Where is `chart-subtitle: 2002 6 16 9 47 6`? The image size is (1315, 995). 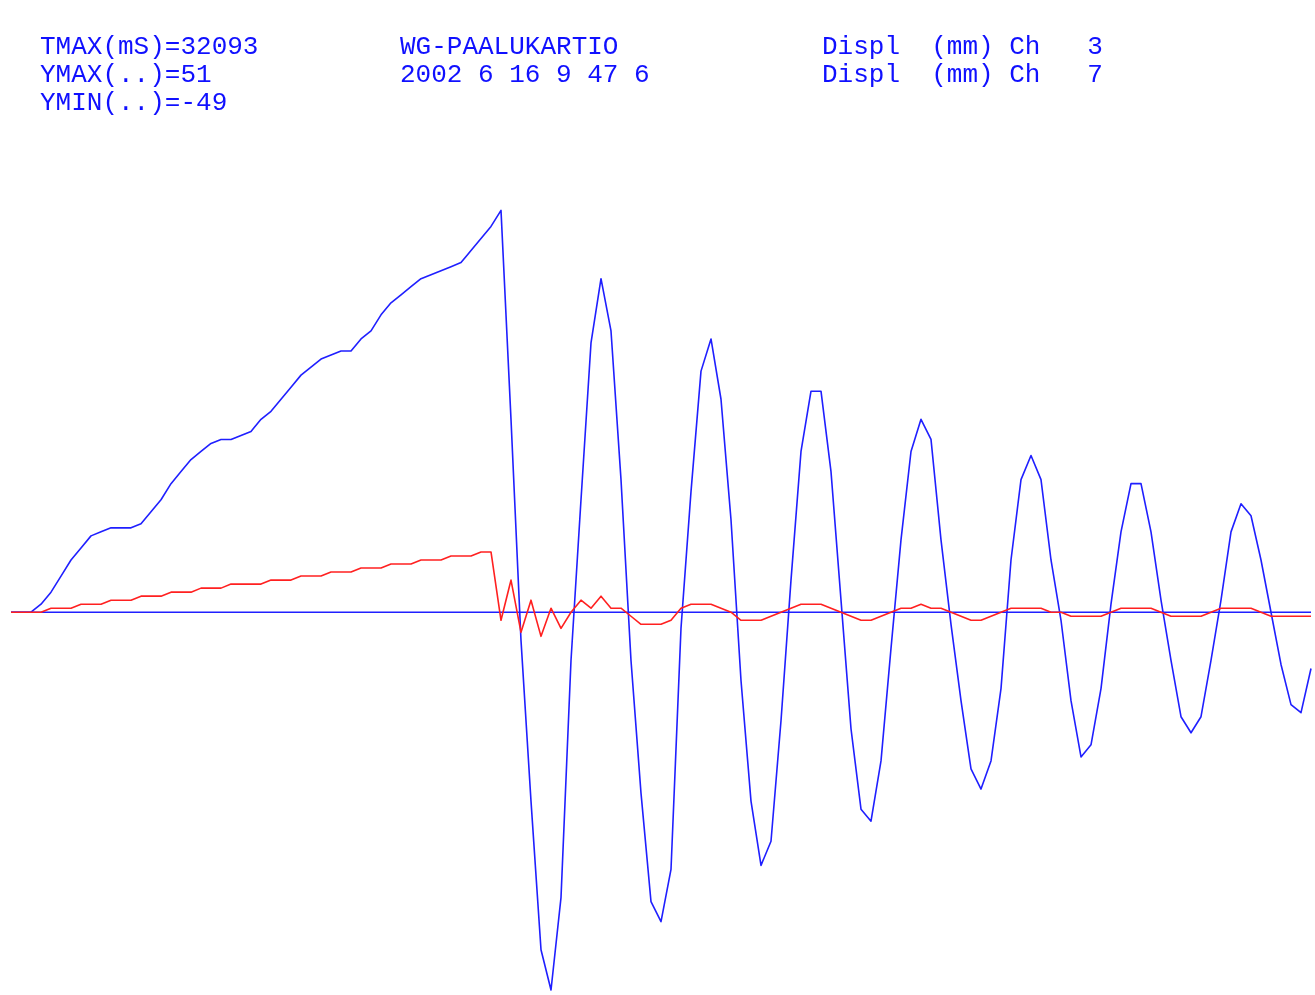
chart-subtitle: 2002 6 16 9 47 6 is located at coordinates (525, 75).